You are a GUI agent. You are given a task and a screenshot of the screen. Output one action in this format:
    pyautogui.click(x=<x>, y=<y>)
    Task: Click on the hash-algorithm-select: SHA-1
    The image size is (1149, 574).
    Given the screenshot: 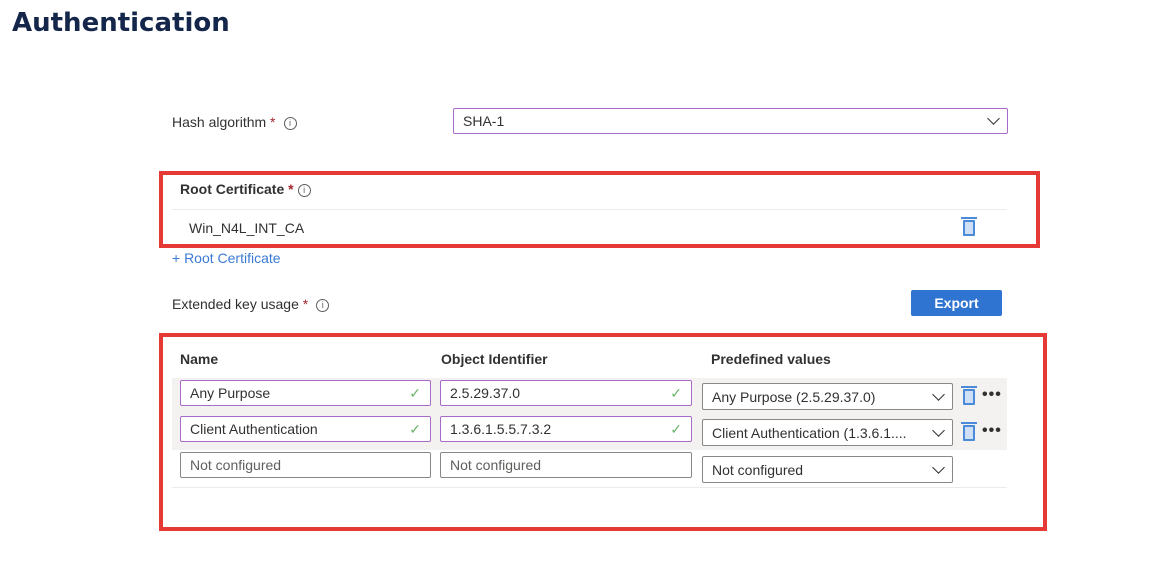 What is the action you would take?
    pyautogui.click(x=730, y=121)
    